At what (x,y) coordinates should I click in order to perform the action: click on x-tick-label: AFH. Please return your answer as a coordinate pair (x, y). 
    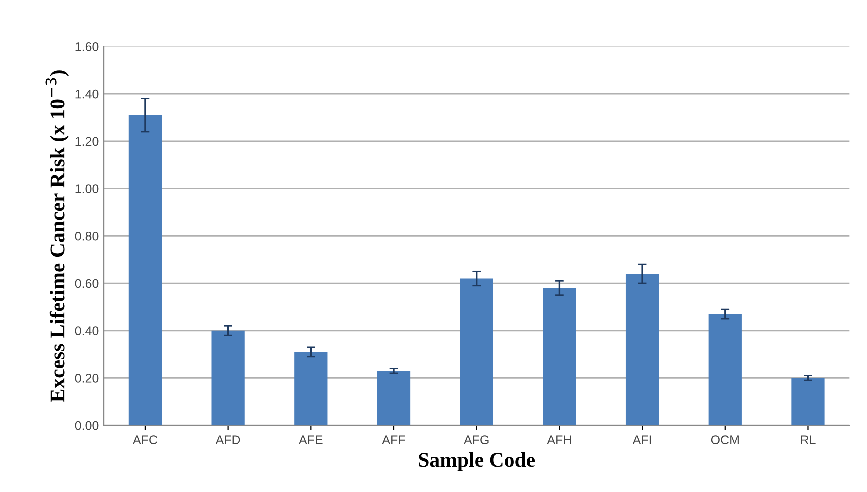
    Looking at the image, I should click on (559, 440).